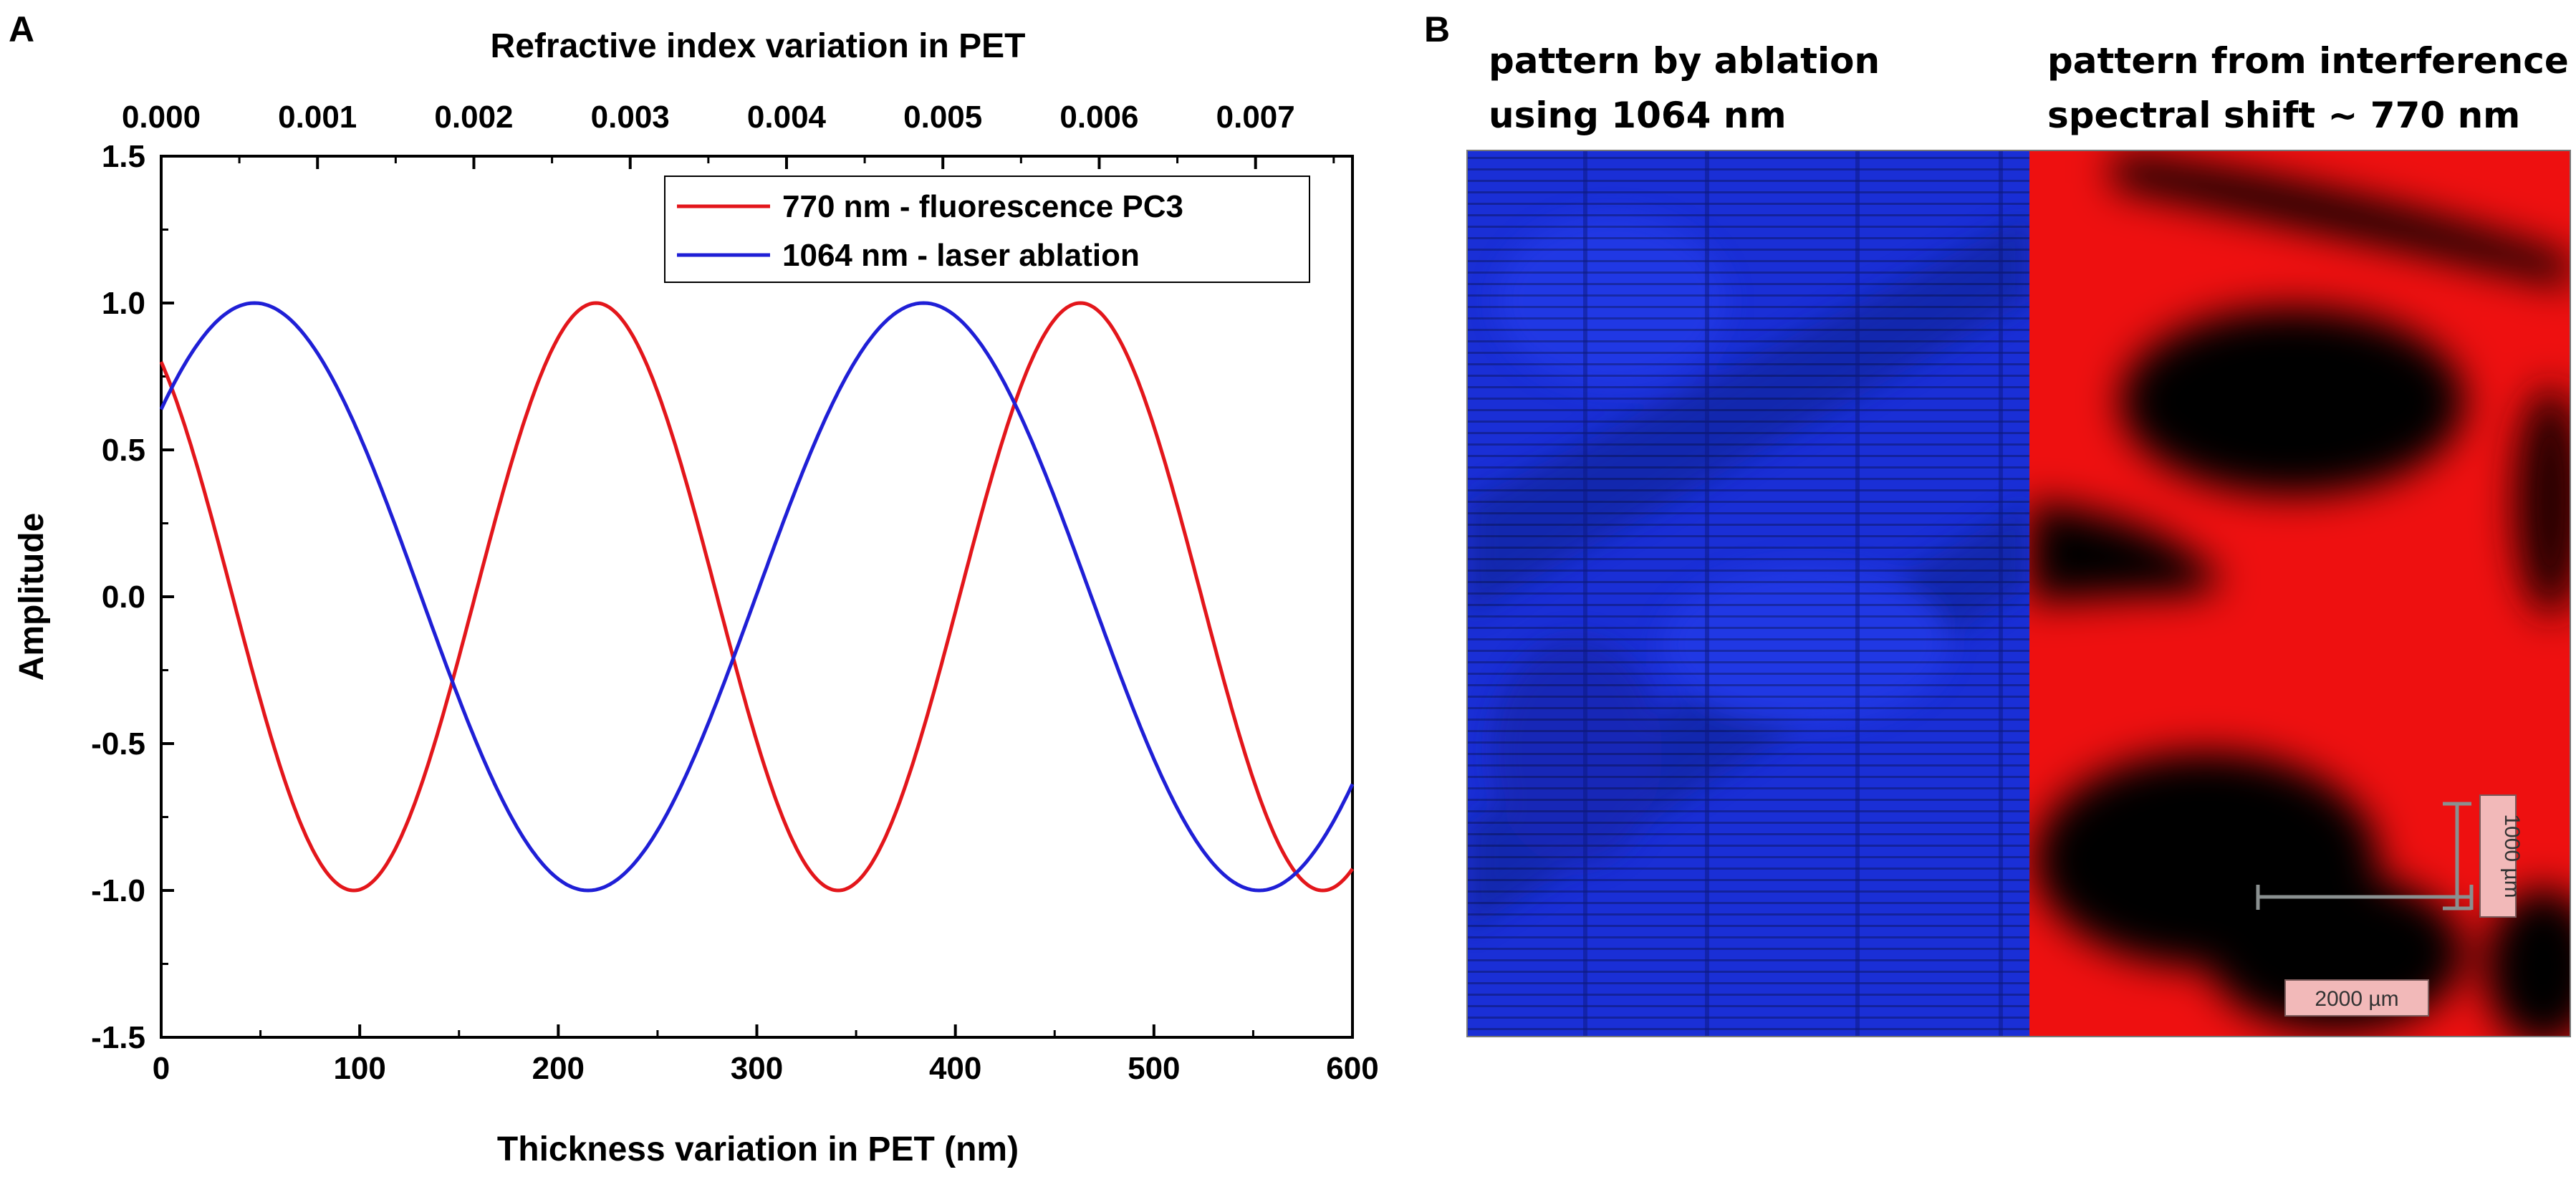 This screenshot has width=2576, height=1177. What do you see at coordinates (124, 450) in the screenshot?
I see `y-tick-label: 0.5` at bounding box center [124, 450].